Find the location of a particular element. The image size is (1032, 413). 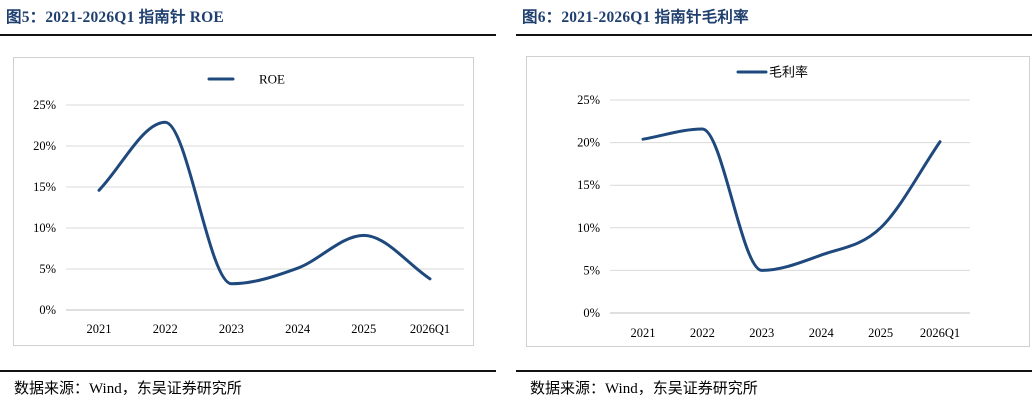

figure-title: 图5：2021-2026Q1 指南针 ROE is located at coordinates (115, 17).